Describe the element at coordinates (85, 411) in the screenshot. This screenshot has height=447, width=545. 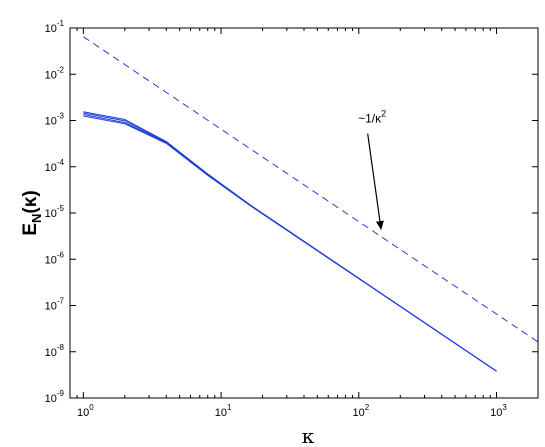
I see `x-tick-label: 10⁰` at that location.